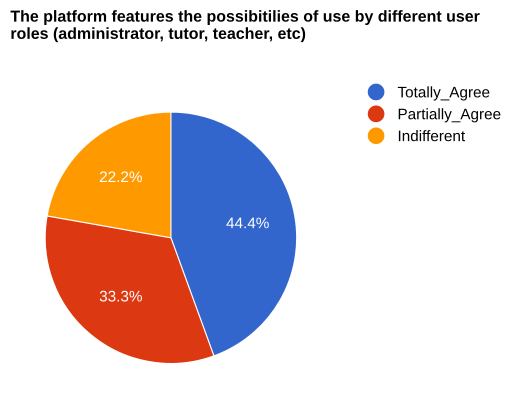 This screenshot has height=403, width=518. What do you see at coordinates (121, 296) in the screenshot?
I see `data-label: 33.3%` at bounding box center [121, 296].